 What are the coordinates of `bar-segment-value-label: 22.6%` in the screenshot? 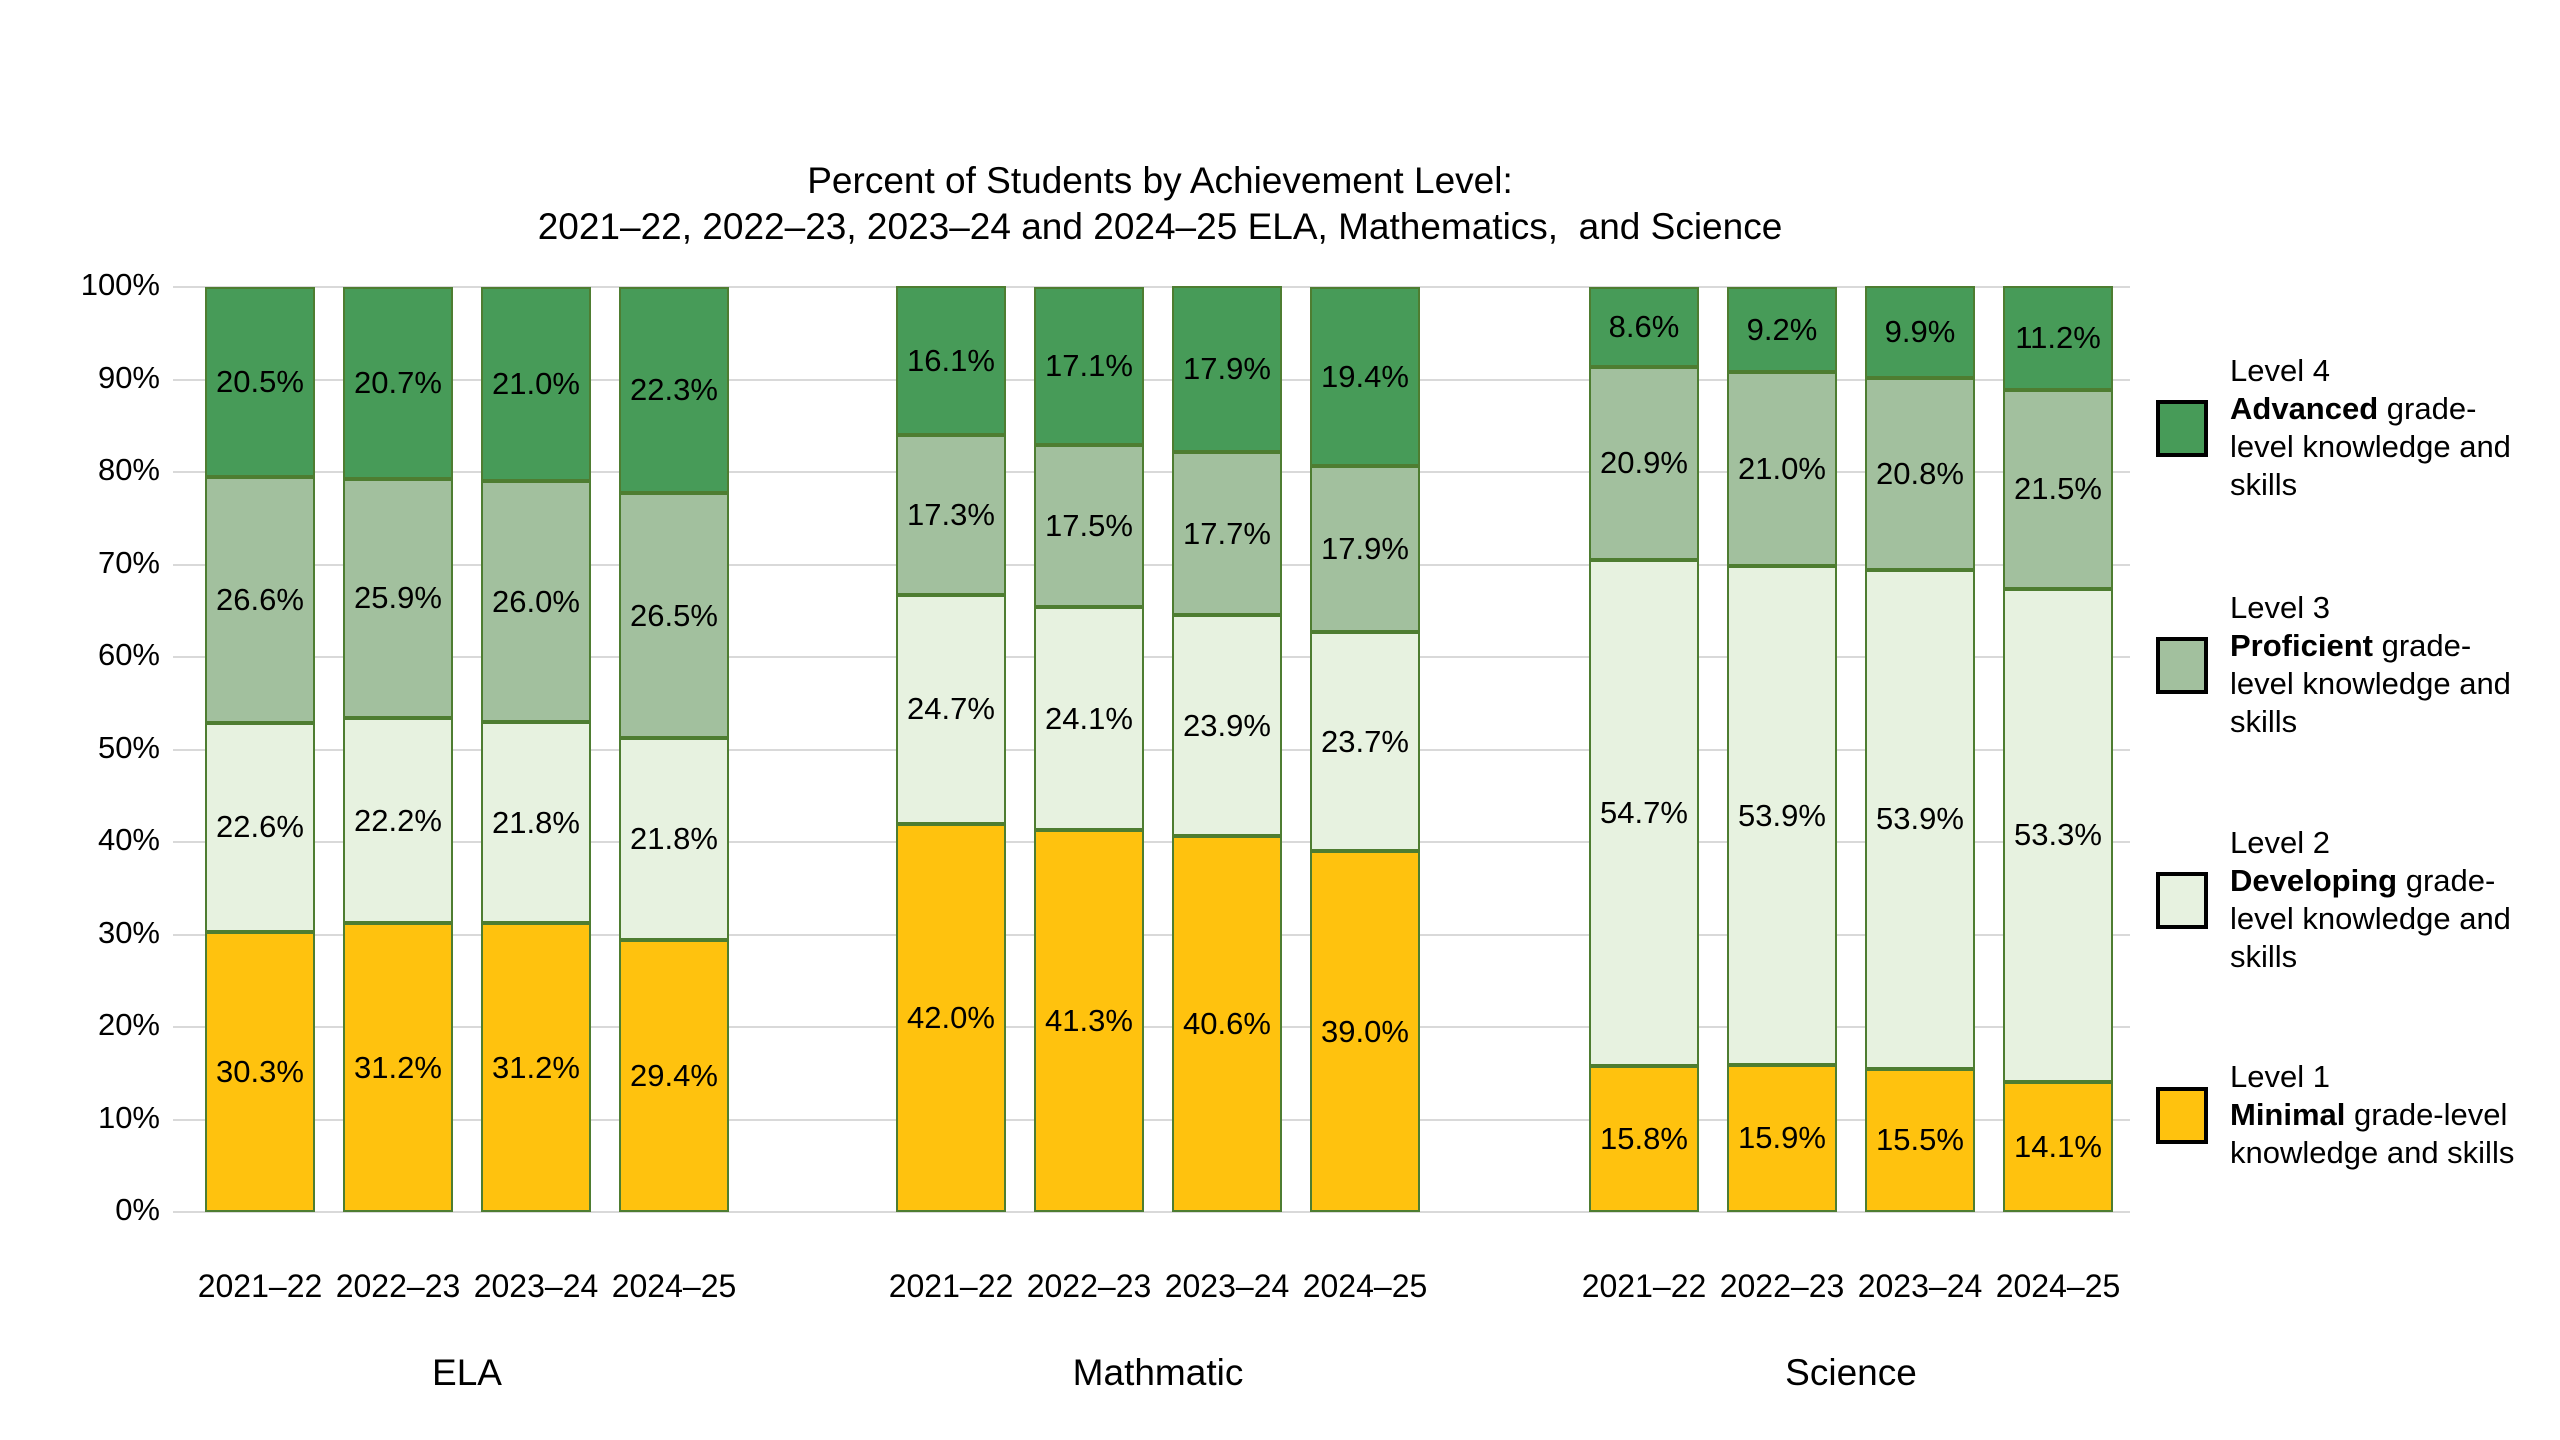 It's located at (260, 827).